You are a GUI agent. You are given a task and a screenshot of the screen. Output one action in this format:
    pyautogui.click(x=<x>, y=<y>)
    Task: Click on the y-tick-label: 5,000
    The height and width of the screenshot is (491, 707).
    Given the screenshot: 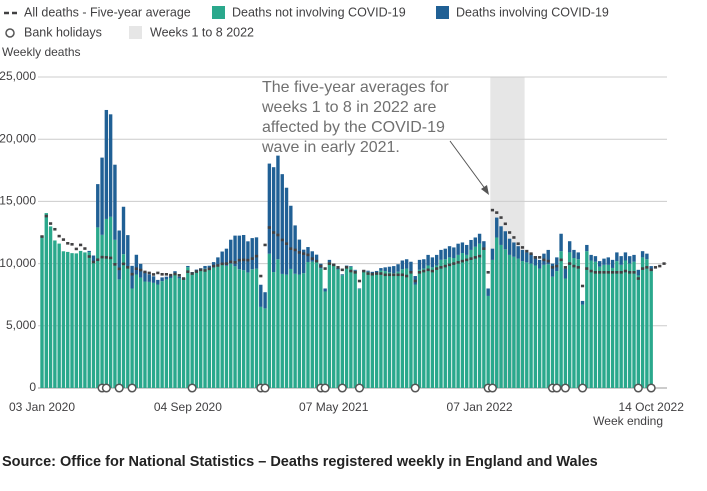 What is the action you would take?
    pyautogui.click(x=21, y=325)
    